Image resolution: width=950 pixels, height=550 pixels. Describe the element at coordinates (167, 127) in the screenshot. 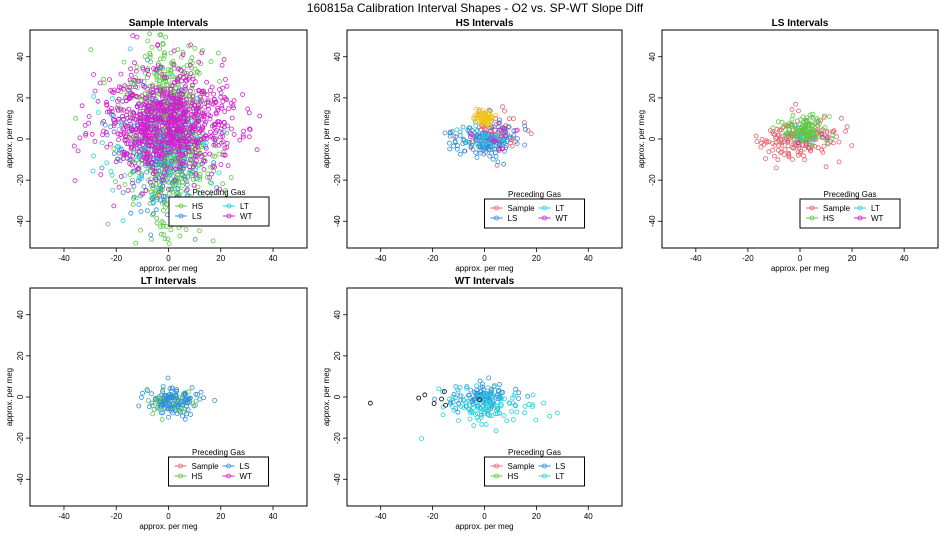

I see `points-layer` at that location.